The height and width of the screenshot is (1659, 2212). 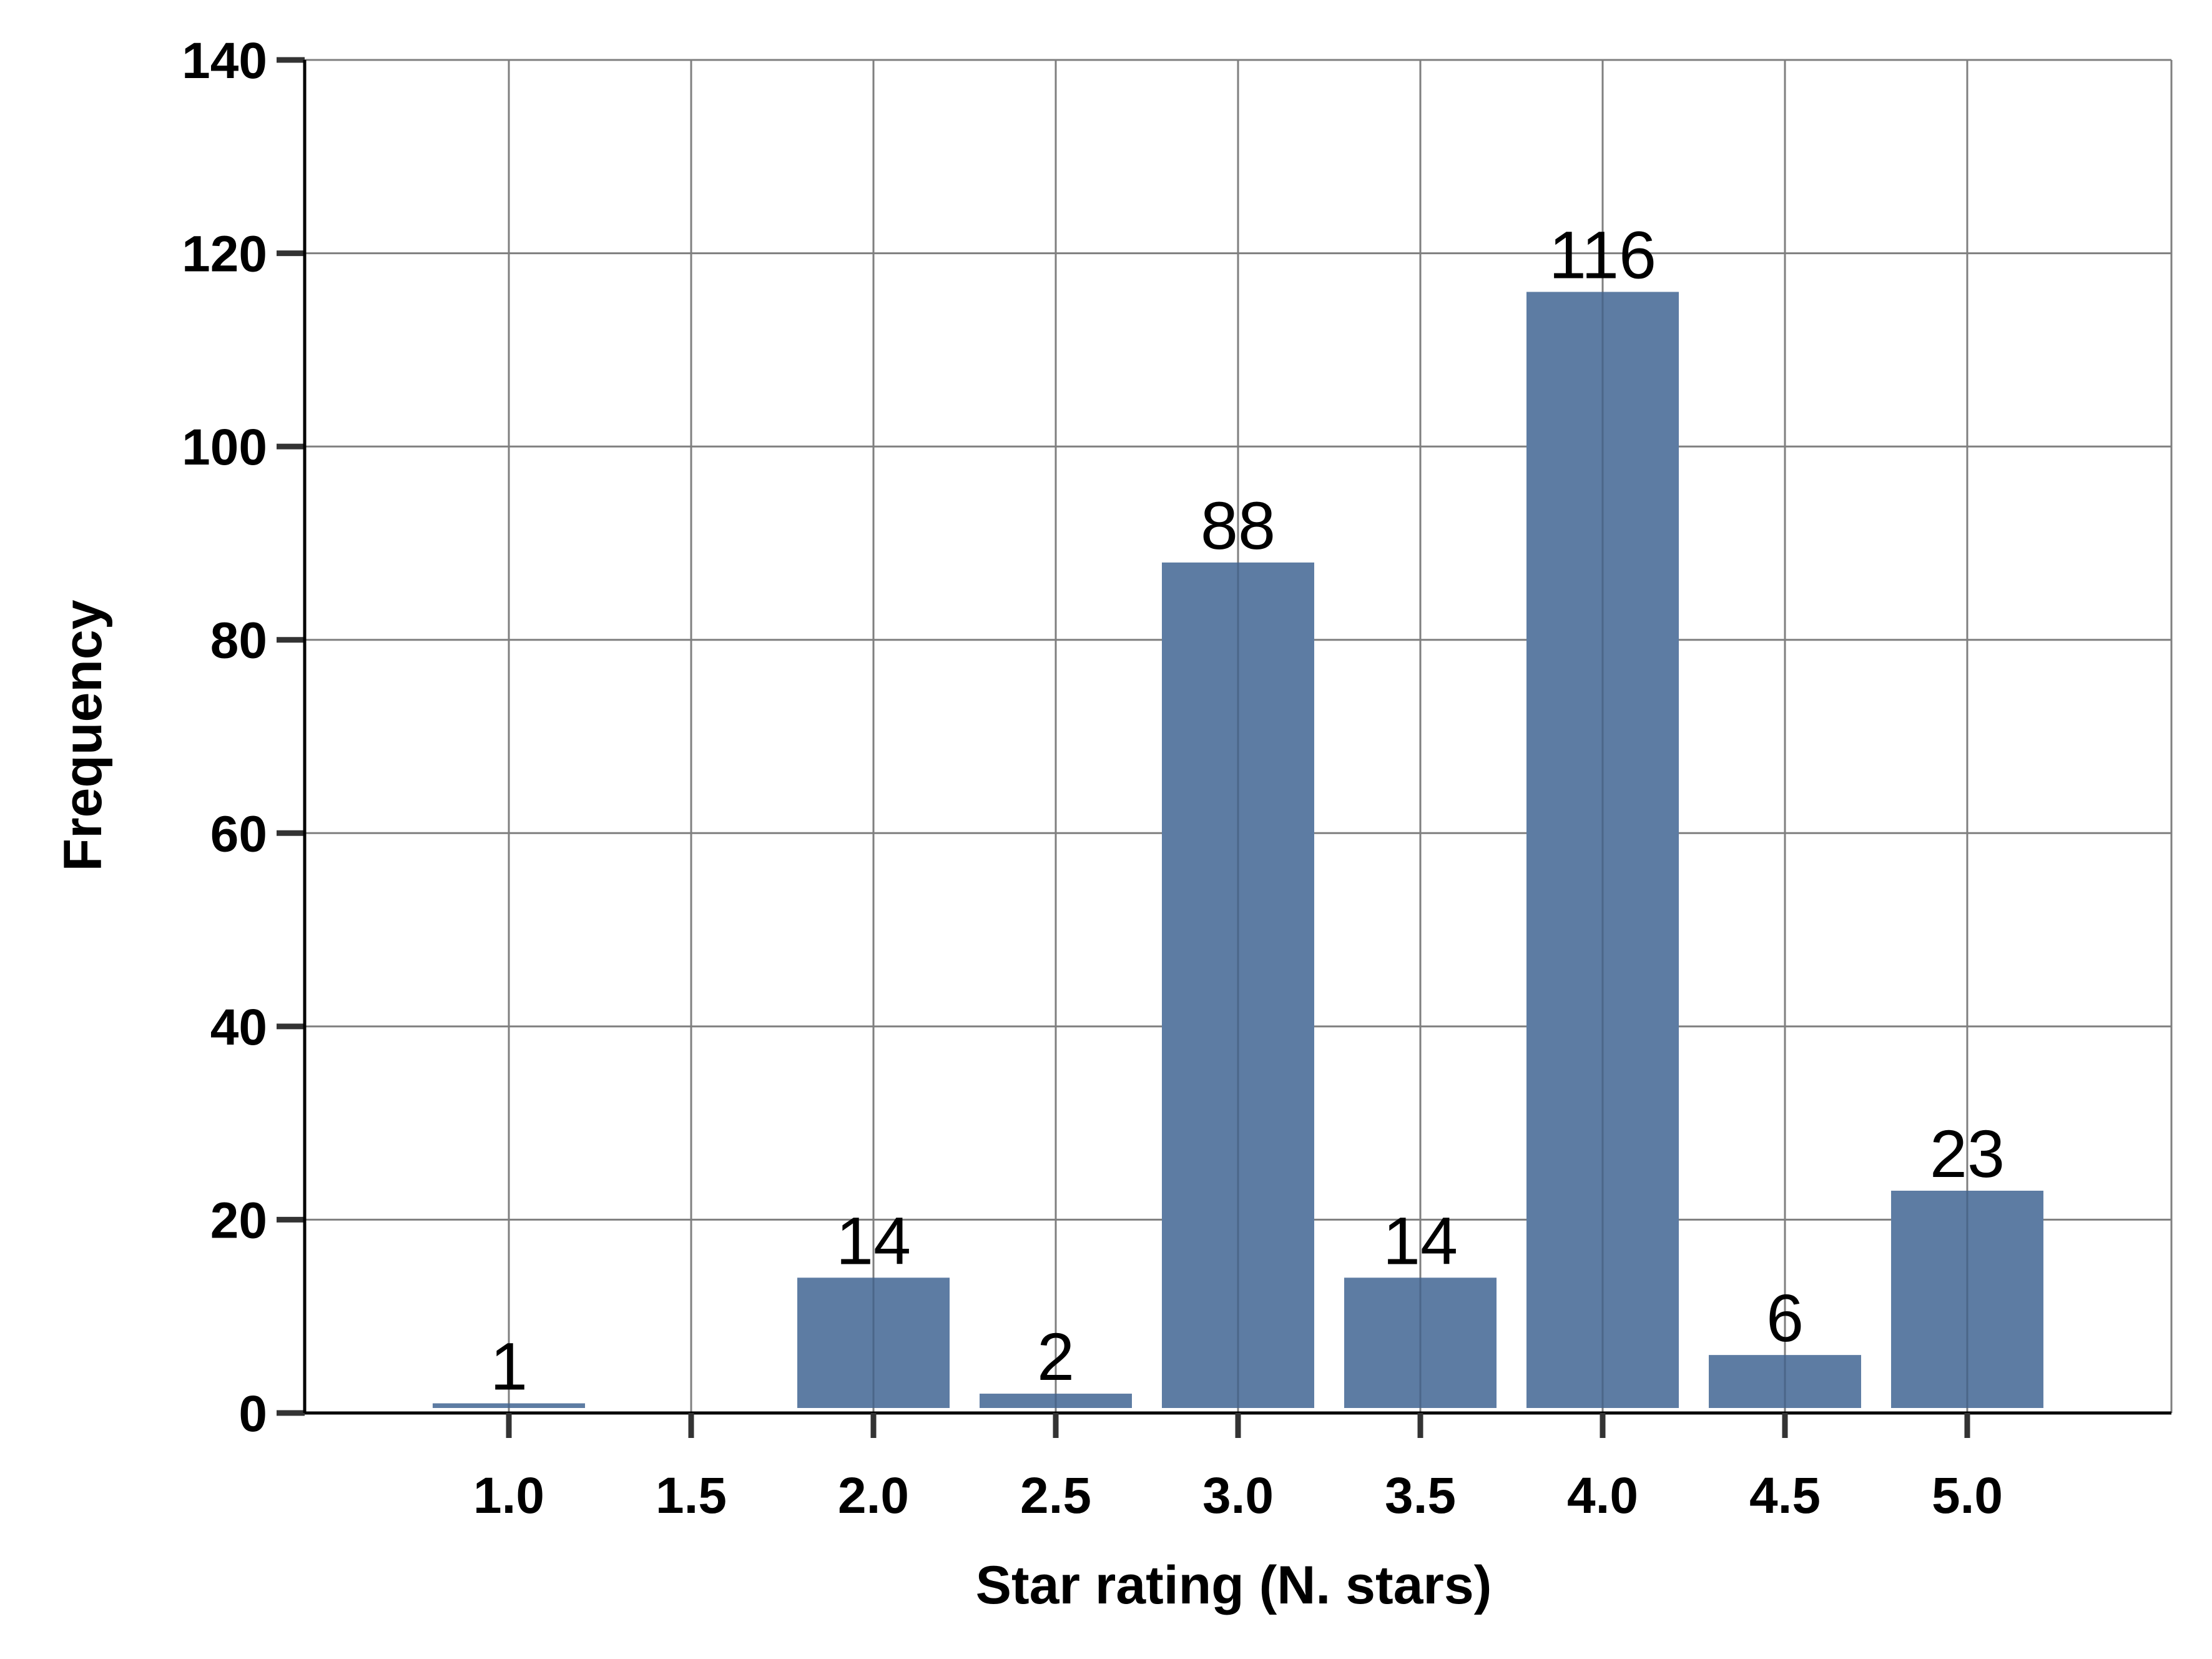 What do you see at coordinates (224, 60) in the screenshot?
I see `y-tick-label: 140` at bounding box center [224, 60].